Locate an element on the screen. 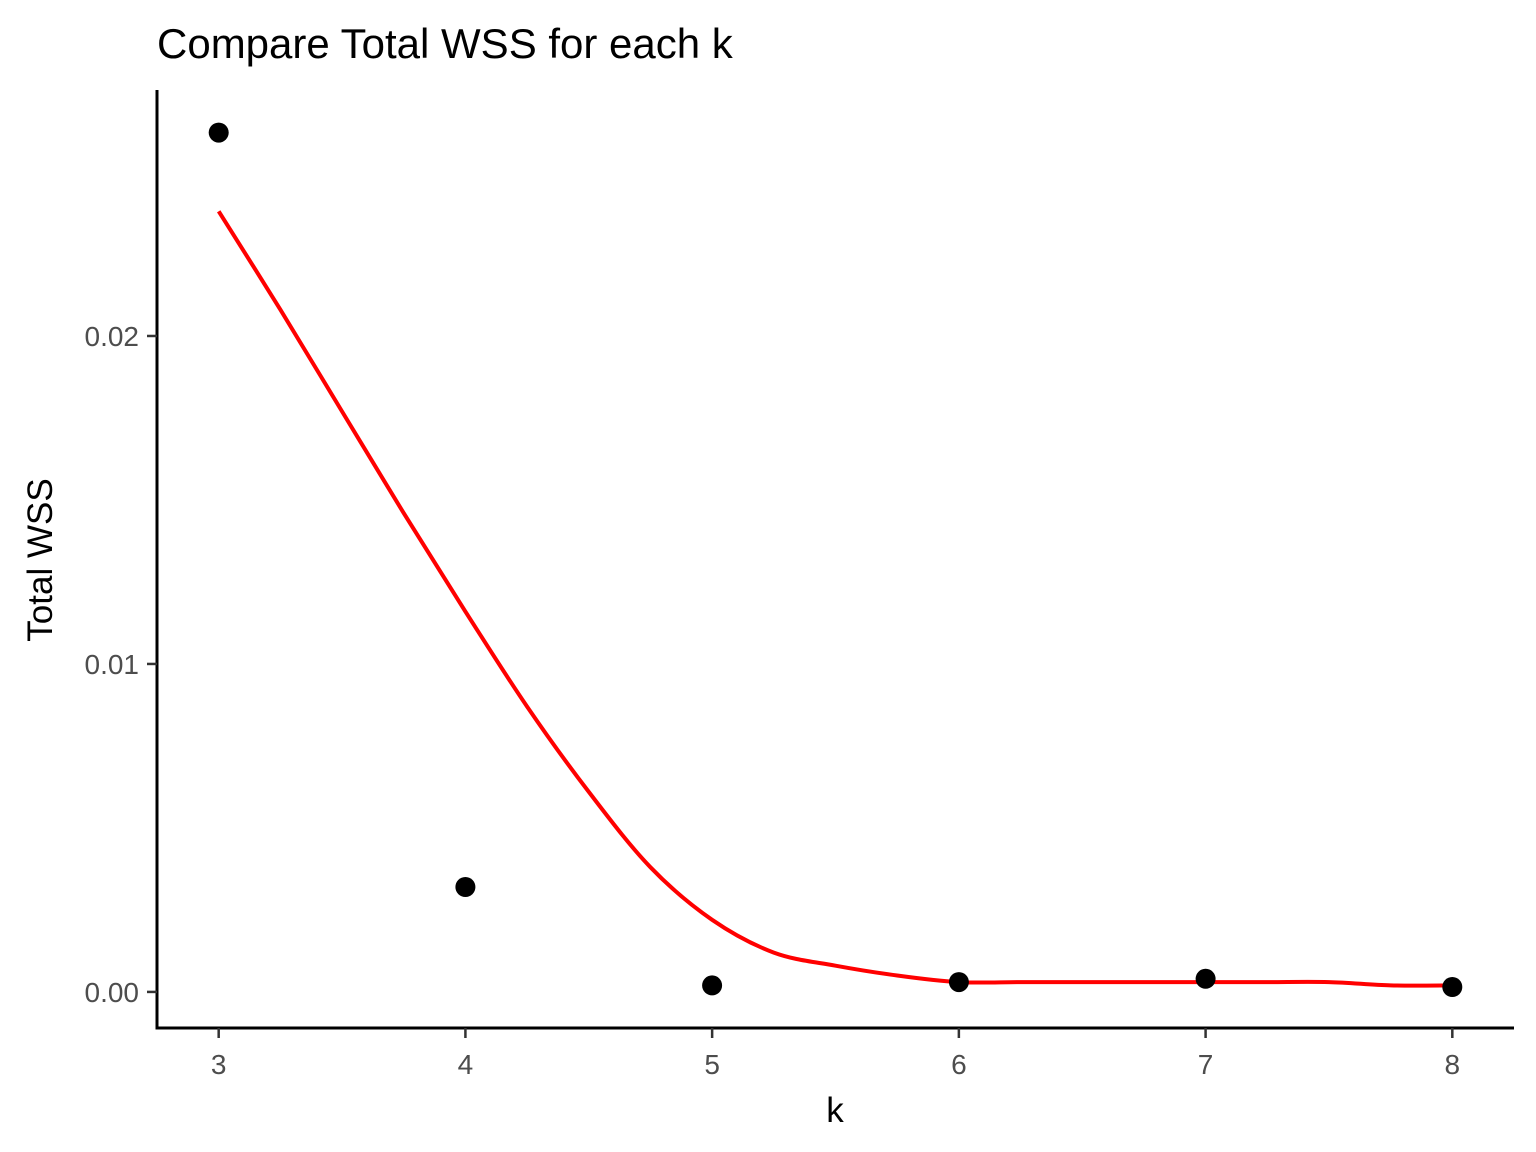  x-tick-label: 6 is located at coordinates (959, 1064).